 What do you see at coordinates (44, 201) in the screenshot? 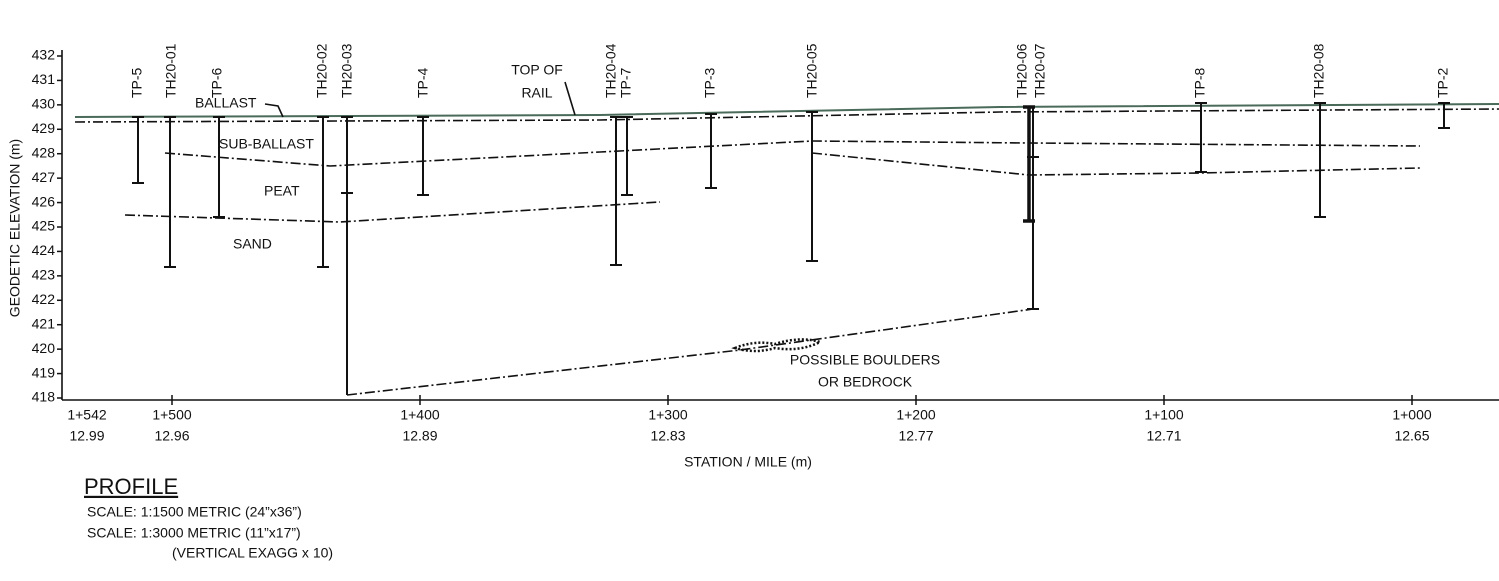
I see `y-tick-label: 426` at bounding box center [44, 201].